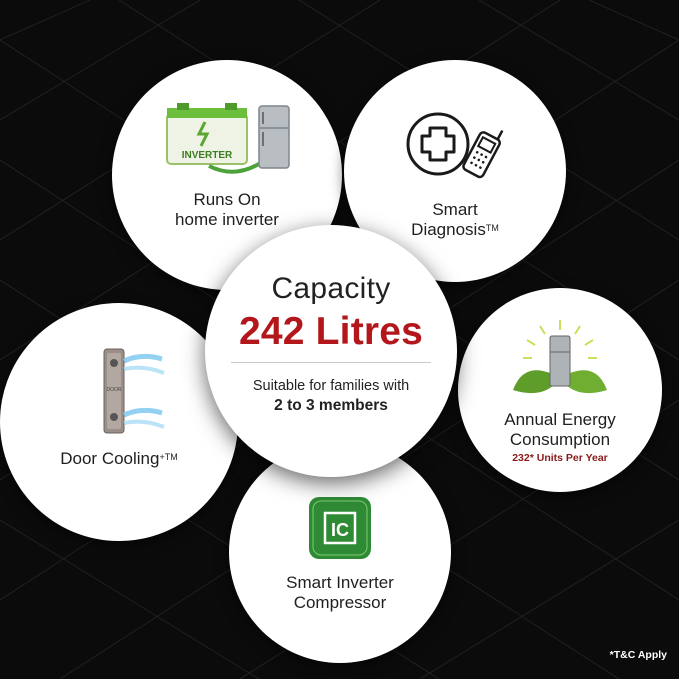 Image resolution: width=679 pixels, height=679 pixels. Describe the element at coordinates (455, 145) in the screenshot. I see `smart-diagnosis-icon` at that location.